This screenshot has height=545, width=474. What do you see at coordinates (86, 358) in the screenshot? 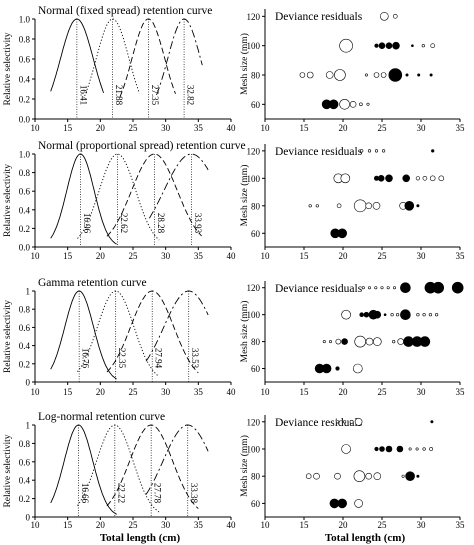
I see `peak-length-label: 16.76` at bounding box center [86, 358].